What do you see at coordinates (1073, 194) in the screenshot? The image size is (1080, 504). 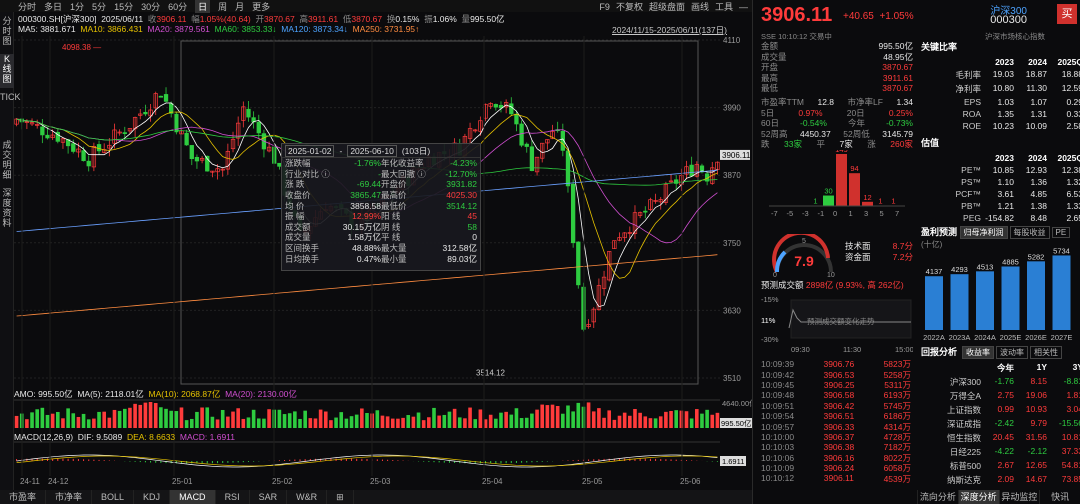 I see `table-cell: 6.53` at bounding box center [1073, 194].